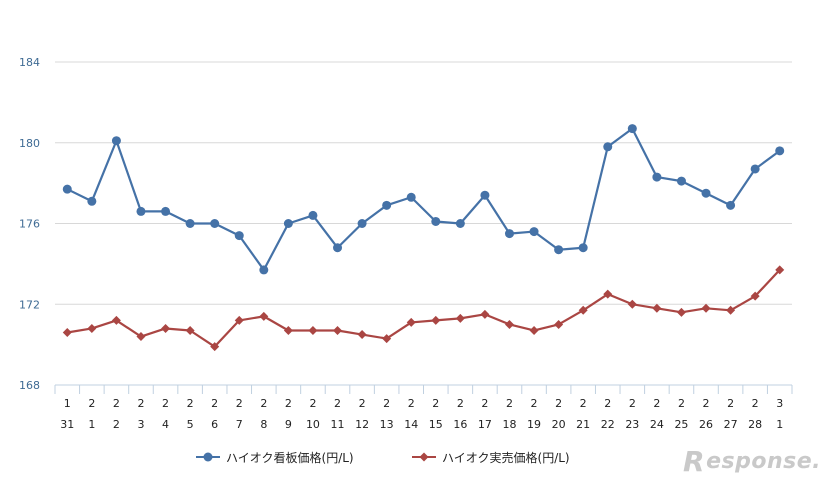 This screenshot has height=486, width=833. Describe the element at coordinates (165, 424) in the screenshot. I see `x-tick-label-day: 4` at that location.